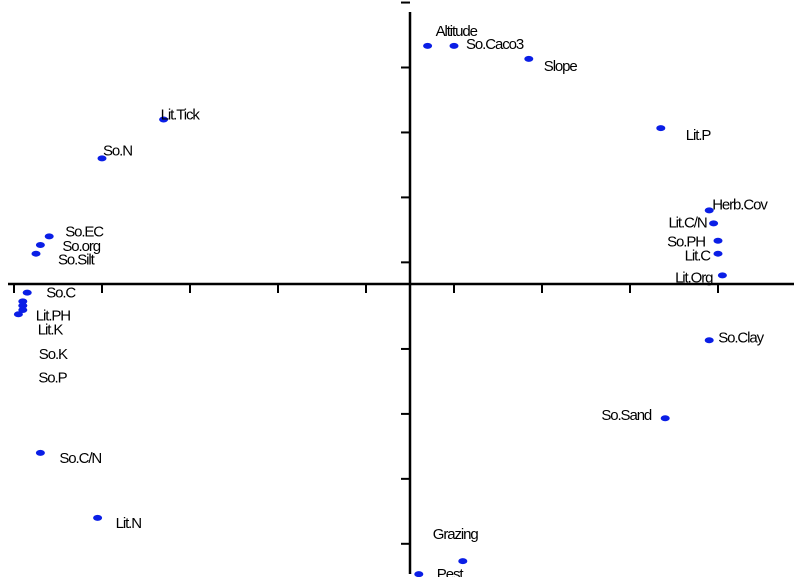  I want to click on point-label: So.Clay, so click(741, 337).